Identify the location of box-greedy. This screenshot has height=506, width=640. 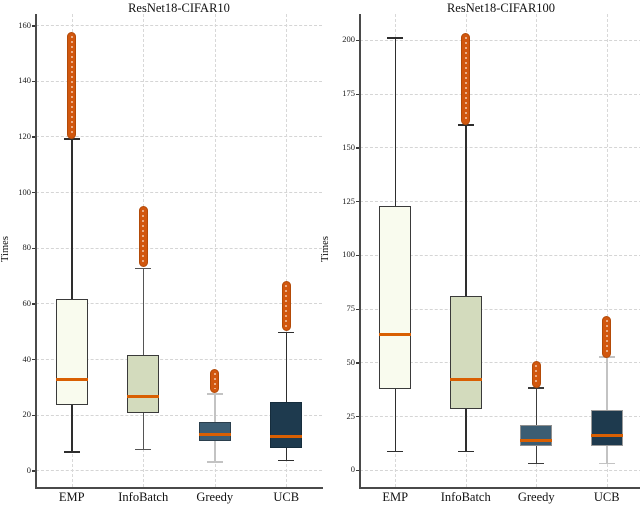
(214, 431).